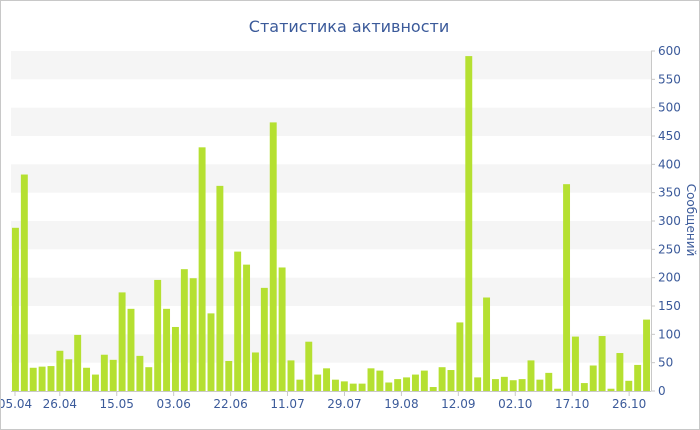  I want to click on x-tick-label: 15.05, so click(117, 404).